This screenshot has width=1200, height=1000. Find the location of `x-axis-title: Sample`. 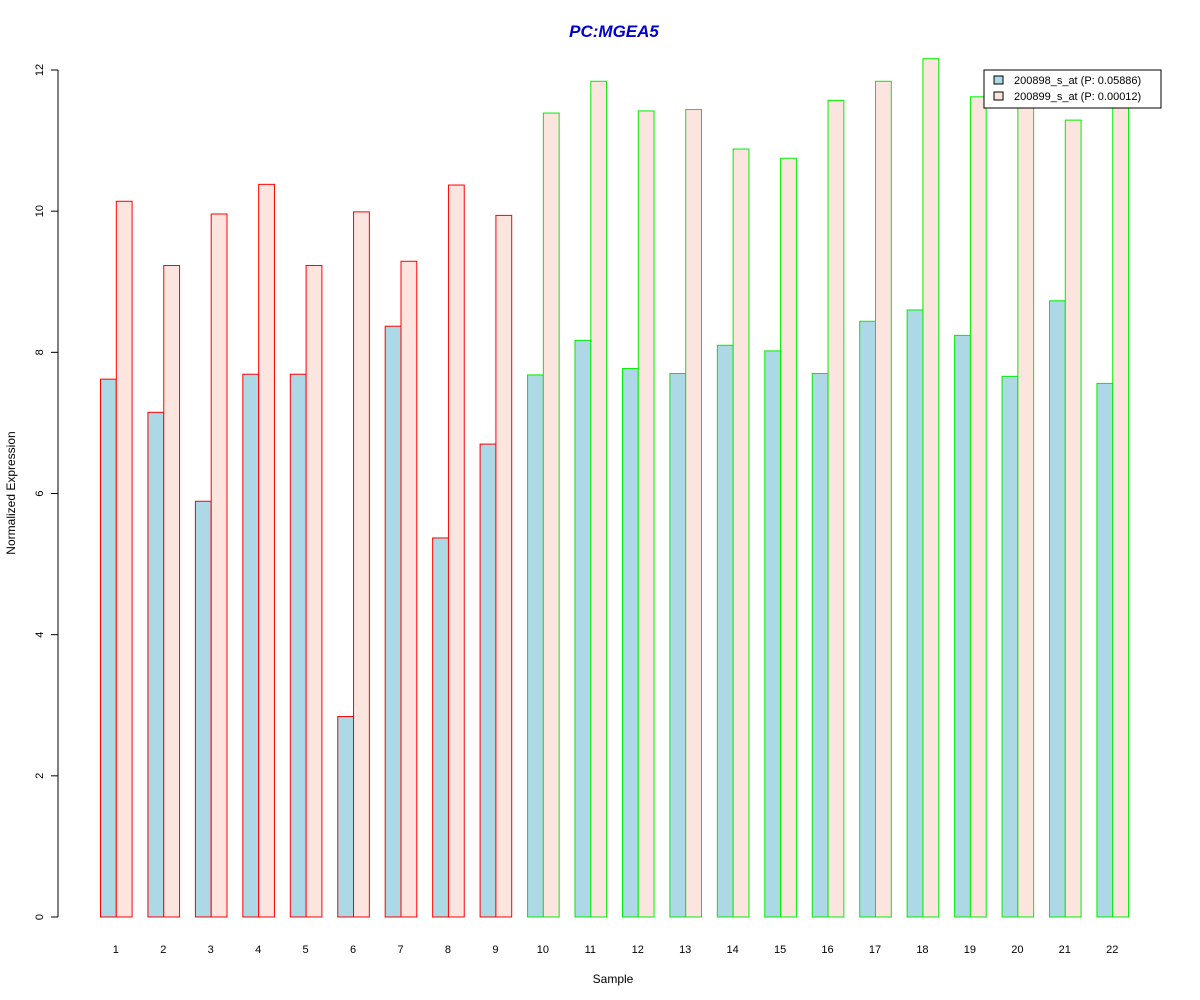

x-axis-title: Sample is located at coordinates (613, 979).